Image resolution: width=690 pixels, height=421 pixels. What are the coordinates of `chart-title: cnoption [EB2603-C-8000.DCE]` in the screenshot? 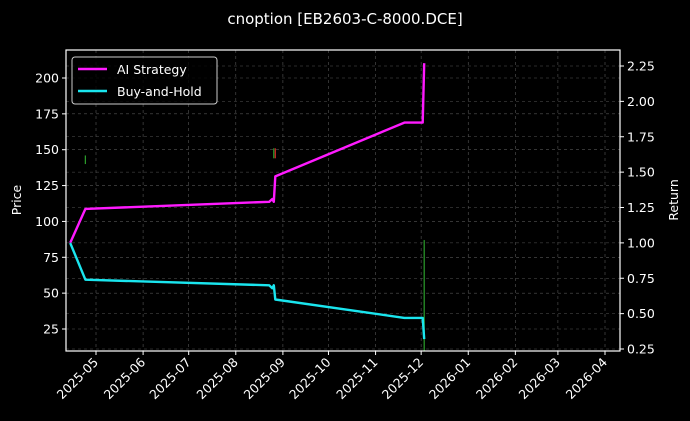 It's located at (344, 19).